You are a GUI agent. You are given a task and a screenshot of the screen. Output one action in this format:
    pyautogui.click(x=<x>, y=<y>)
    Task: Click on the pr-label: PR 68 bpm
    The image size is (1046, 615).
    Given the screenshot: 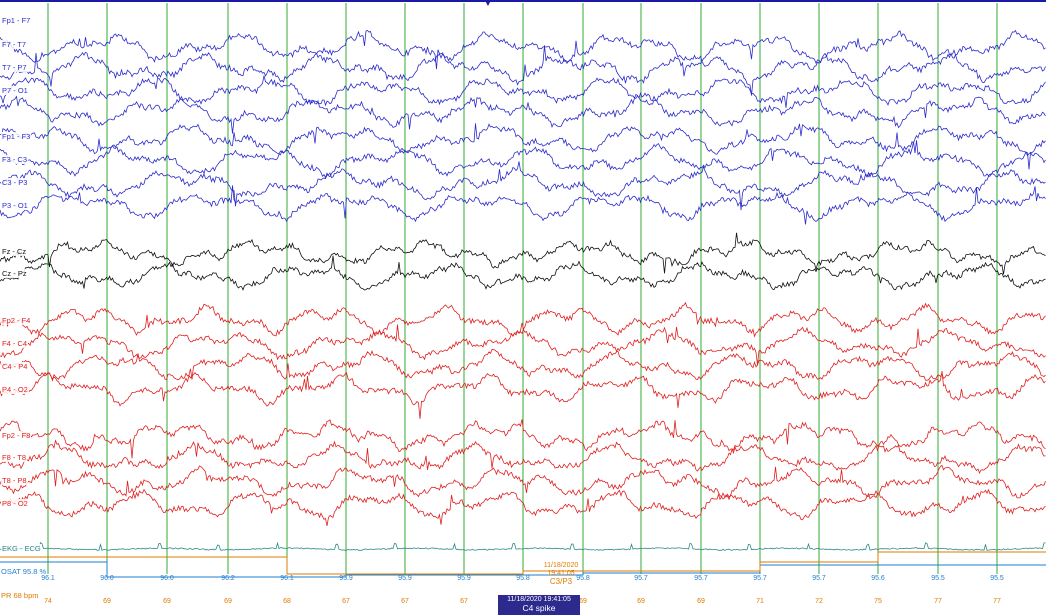 What is the action you would take?
    pyautogui.click(x=20, y=595)
    